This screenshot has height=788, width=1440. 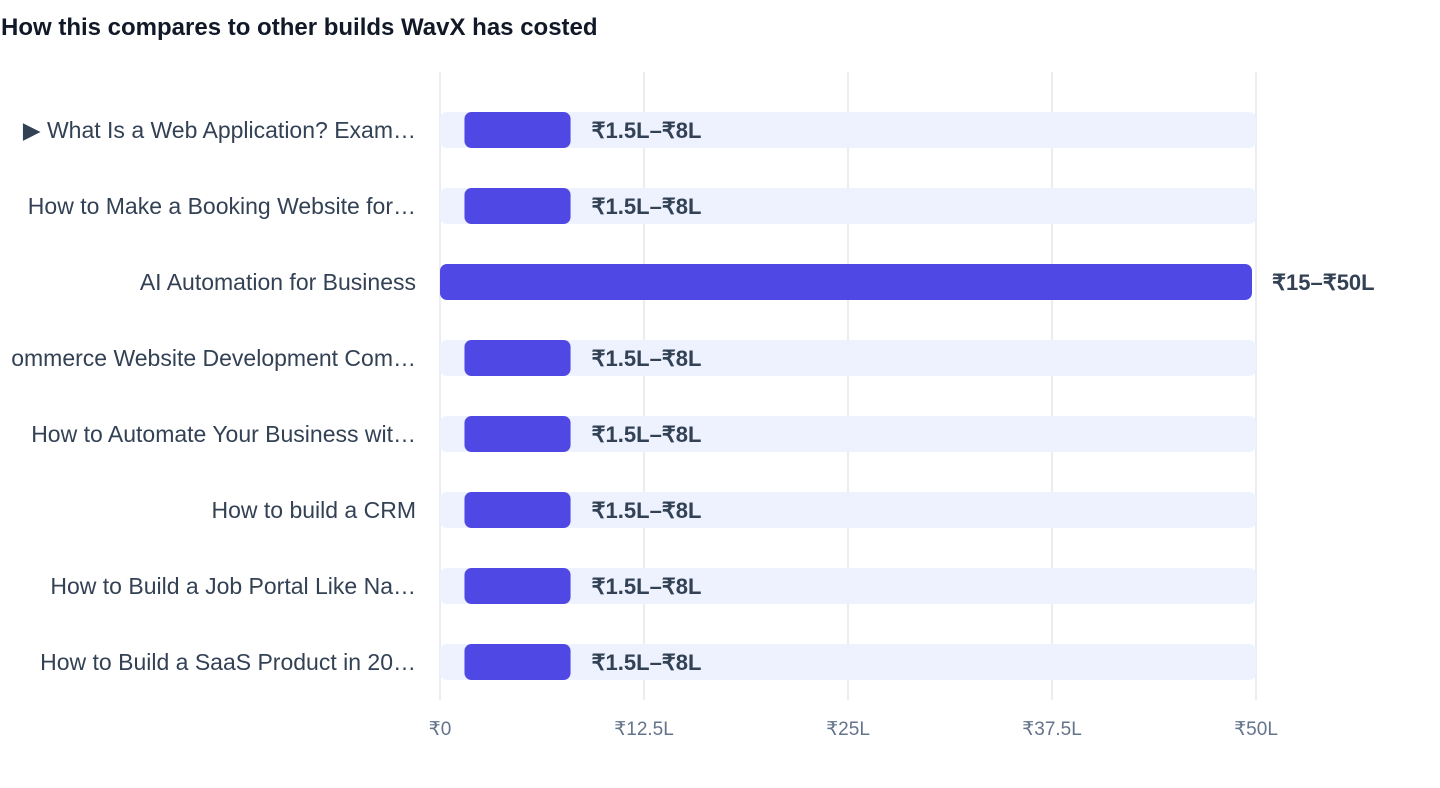 I want to click on x-tick-label: ₹12.5L, so click(x=644, y=729).